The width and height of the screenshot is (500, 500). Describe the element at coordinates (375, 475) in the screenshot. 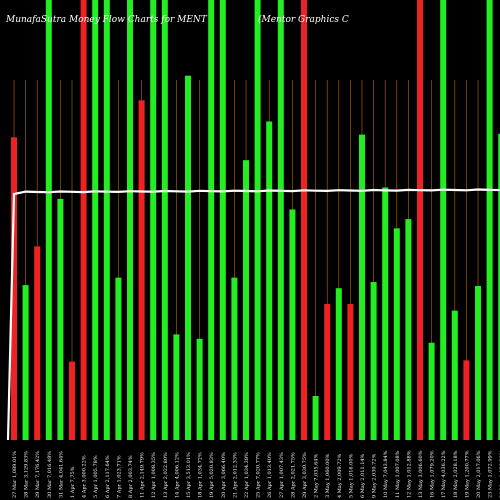

I see `x-tick-label: 9 May 2,030.72%` at that location.